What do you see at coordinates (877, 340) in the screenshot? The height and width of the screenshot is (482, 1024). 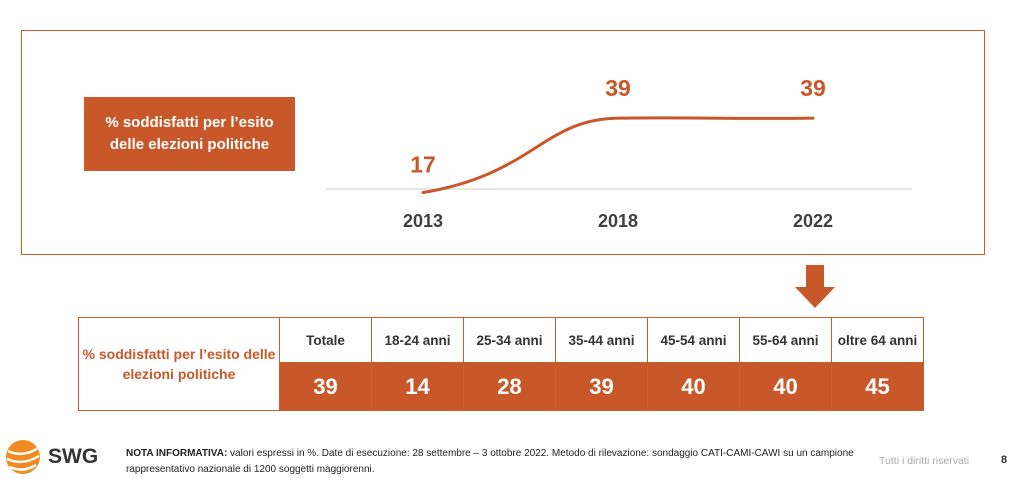 I see `col-header-oltre-64: oltre 64 anni` at bounding box center [877, 340].